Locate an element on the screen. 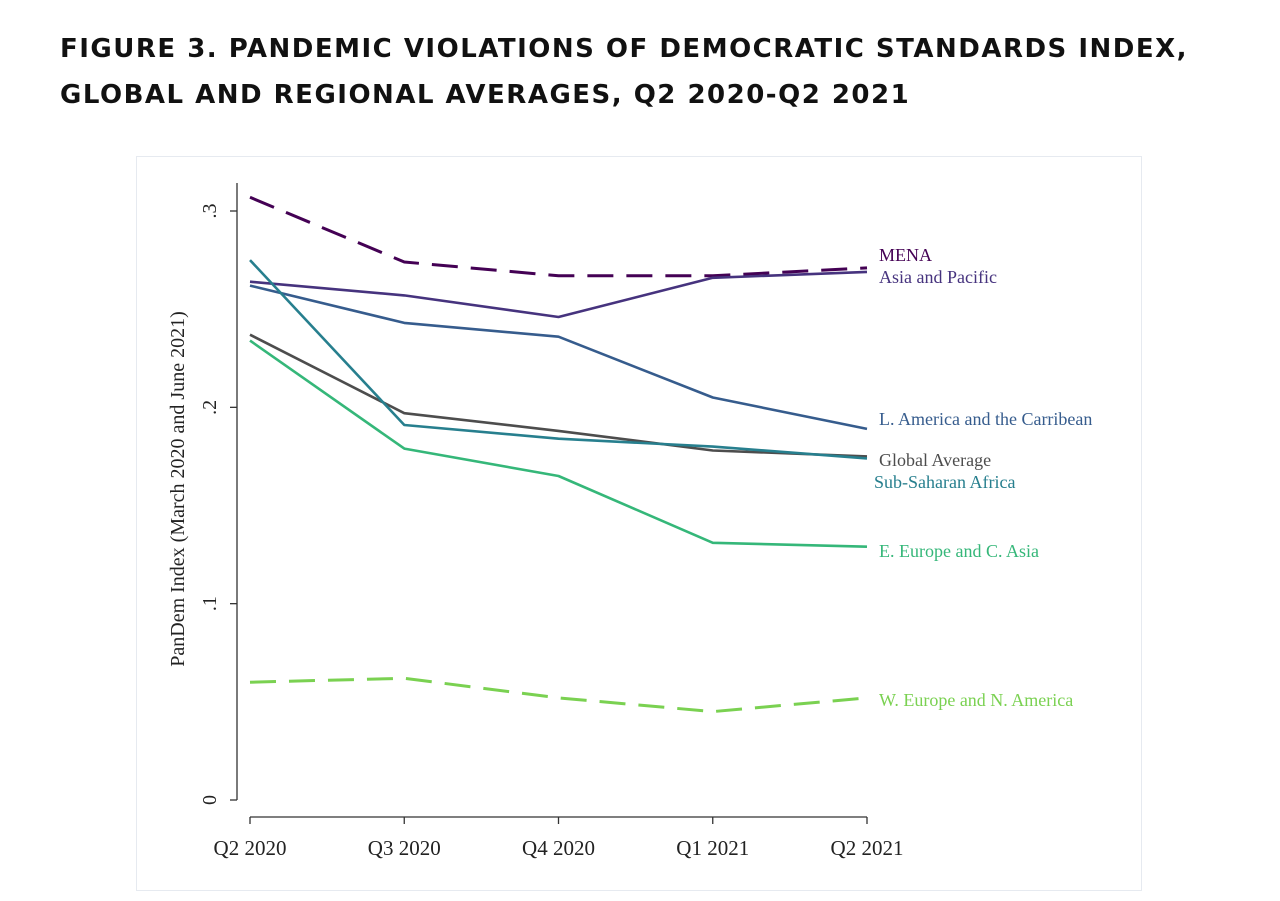 The width and height of the screenshot is (1280, 901). y-tick-label: .2 is located at coordinates (210, 407).